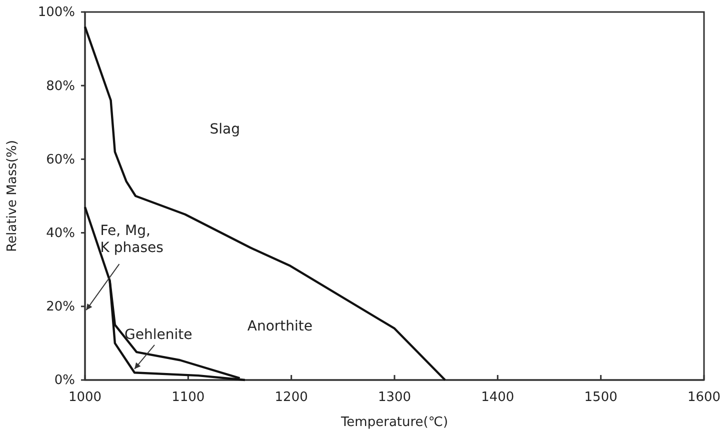 The image size is (724, 432). What do you see at coordinates (497, 398) in the screenshot?
I see `x-tick-label: 1400` at bounding box center [497, 398].